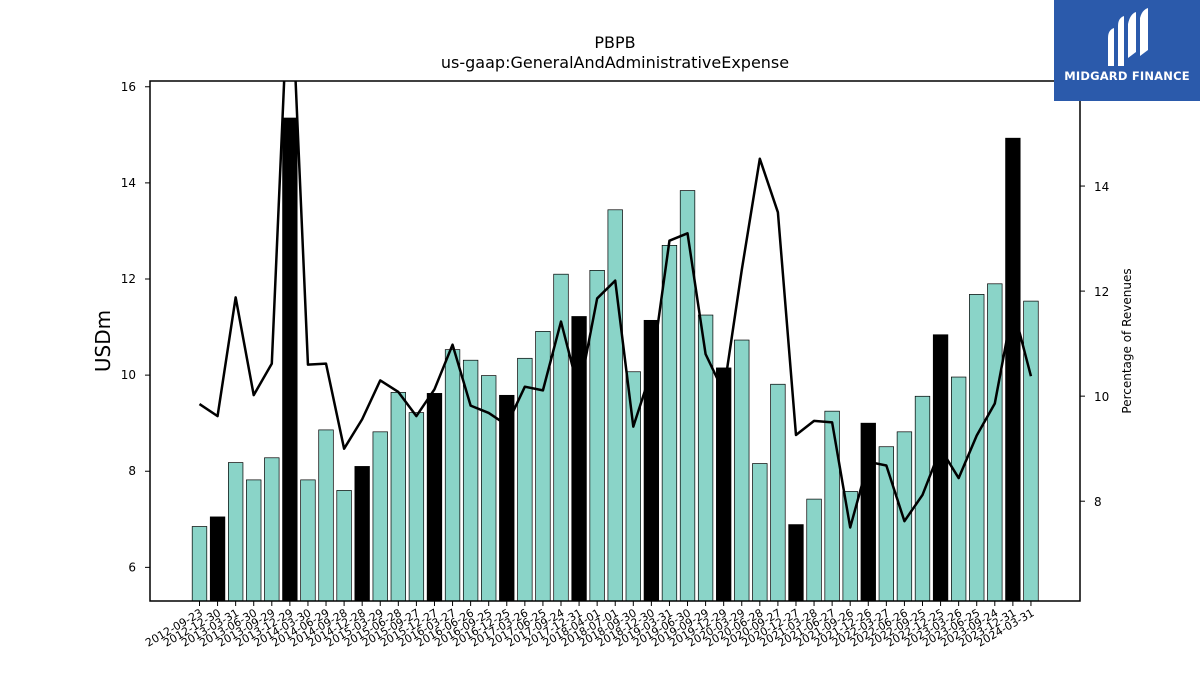 The height and width of the screenshot is (675, 1200). I want to click on y2-tick-label: 10, so click(1101, 397).